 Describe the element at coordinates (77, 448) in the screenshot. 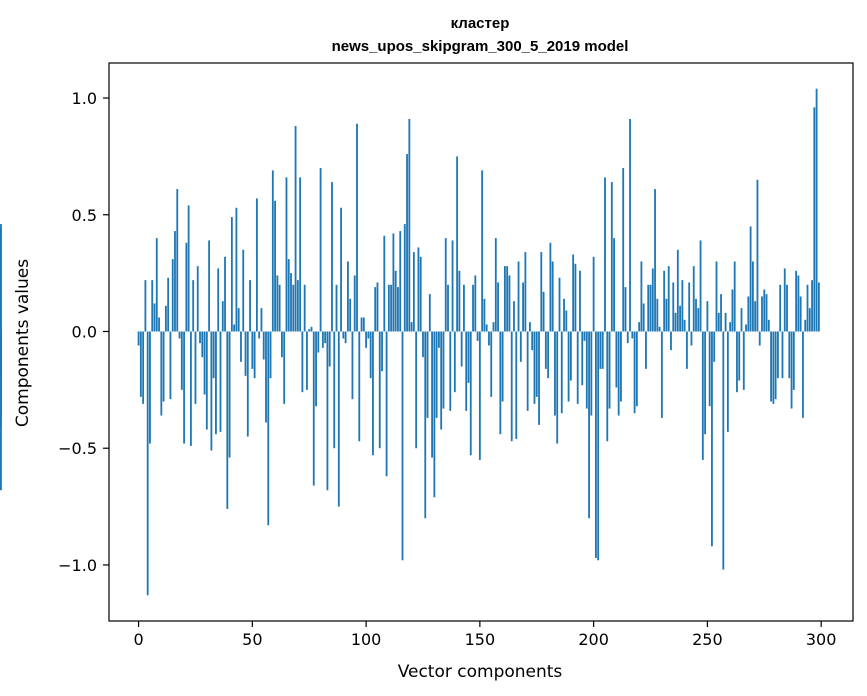

I see `y-tick-label: −0.5` at that location.